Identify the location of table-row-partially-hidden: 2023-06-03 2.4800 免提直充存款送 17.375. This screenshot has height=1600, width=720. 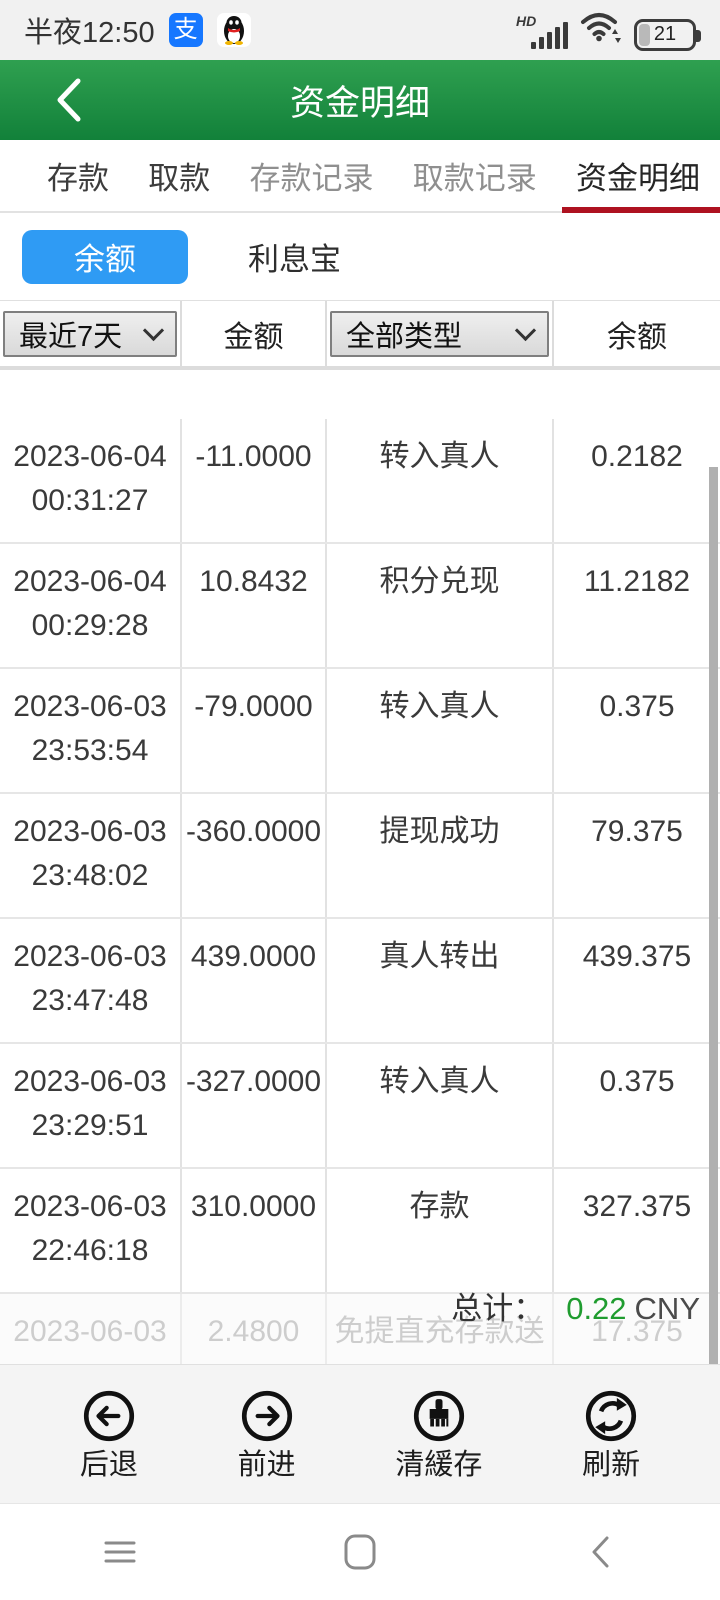
(360, 1329).